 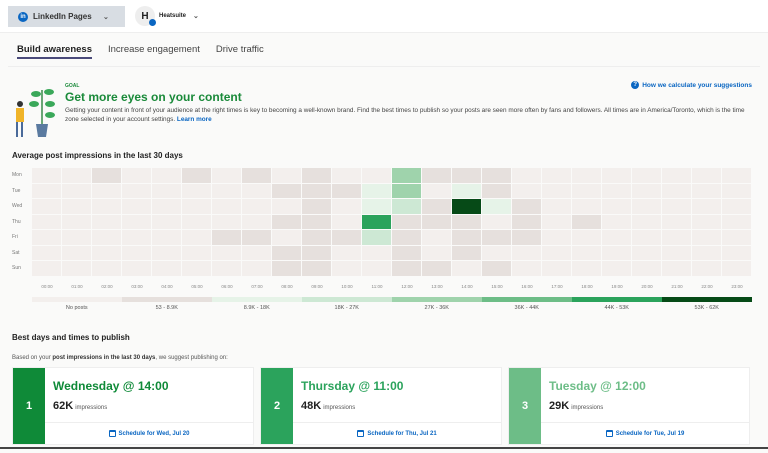 What do you see at coordinates (397, 433) in the screenshot?
I see `schedule-button: Schedule for Thu, Jul 21` at bounding box center [397, 433].